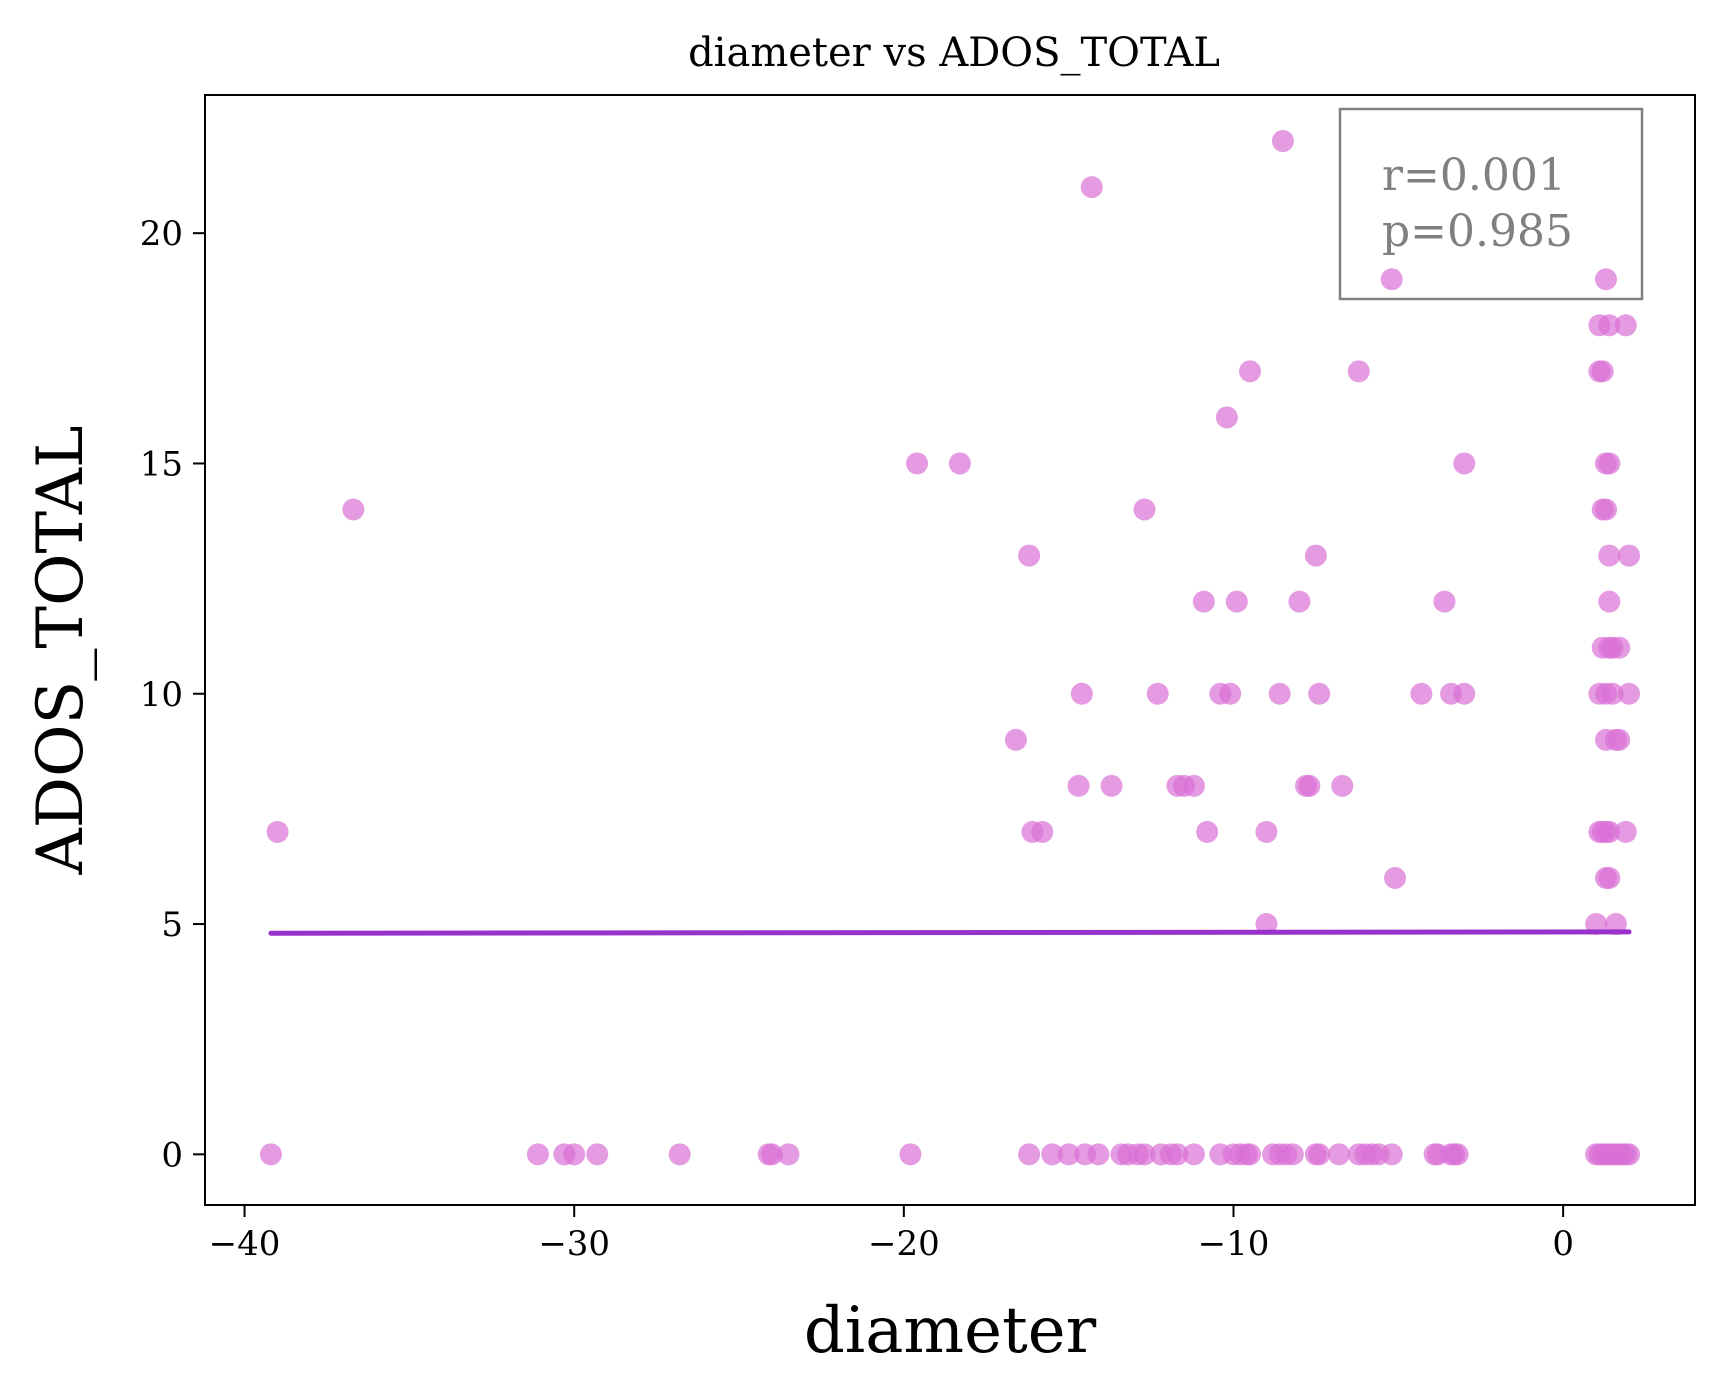 This screenshot has height=1393, width=1720. I want to click on x-axis-ticks: −40 −30 −20 −10 0, so click(891, 1234).